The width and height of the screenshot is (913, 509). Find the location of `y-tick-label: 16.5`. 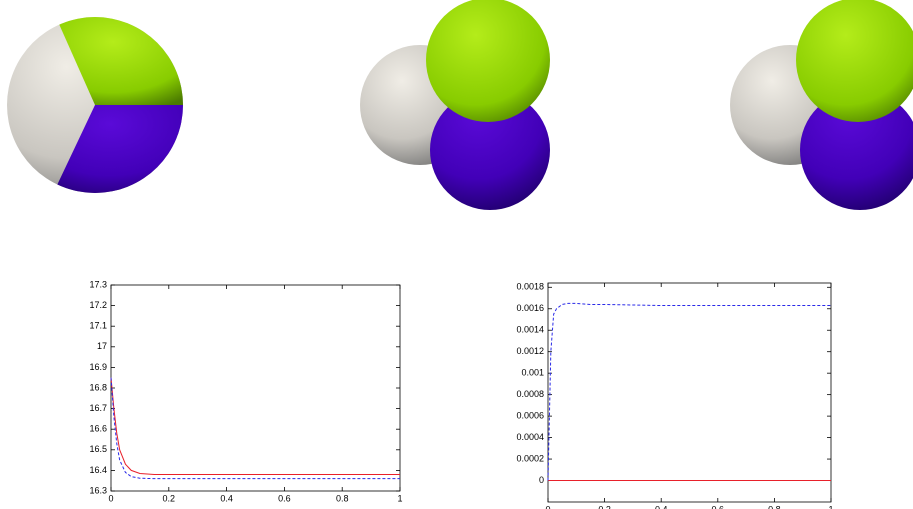

y-tick-label: 16.5 is located at coordinates (98, 449).